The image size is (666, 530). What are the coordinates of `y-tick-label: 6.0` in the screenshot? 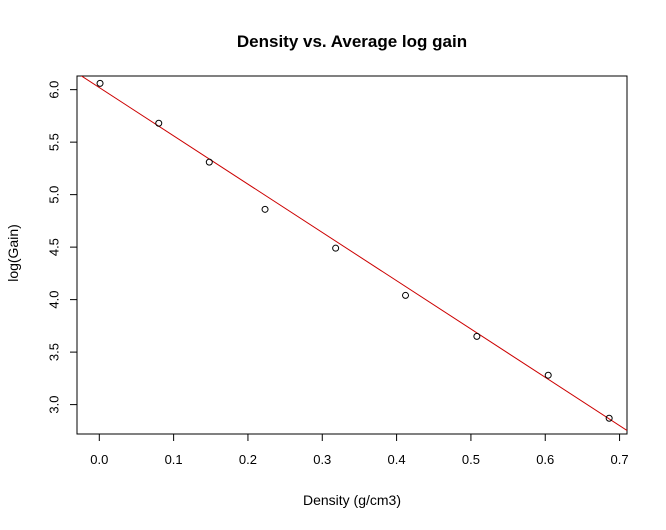 It's located at (53, 90).